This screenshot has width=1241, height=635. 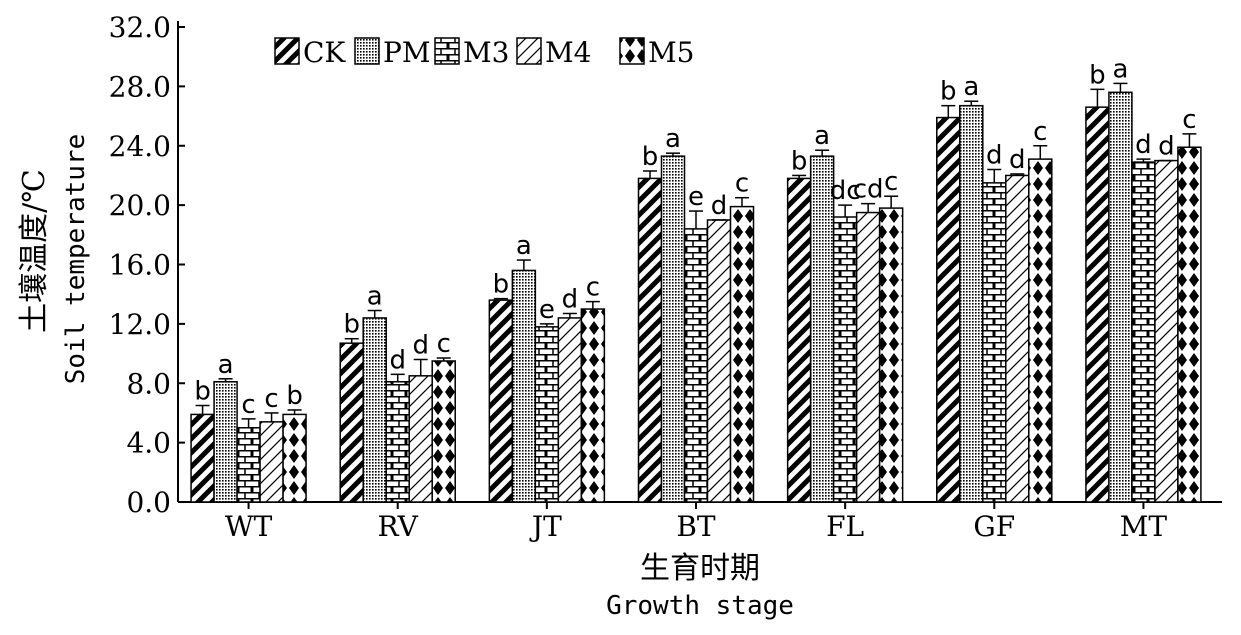 What do you see at coordinates (994, 342) in the screenshot?
I see `bar-M3-GF` at bounding box center [994, 342].